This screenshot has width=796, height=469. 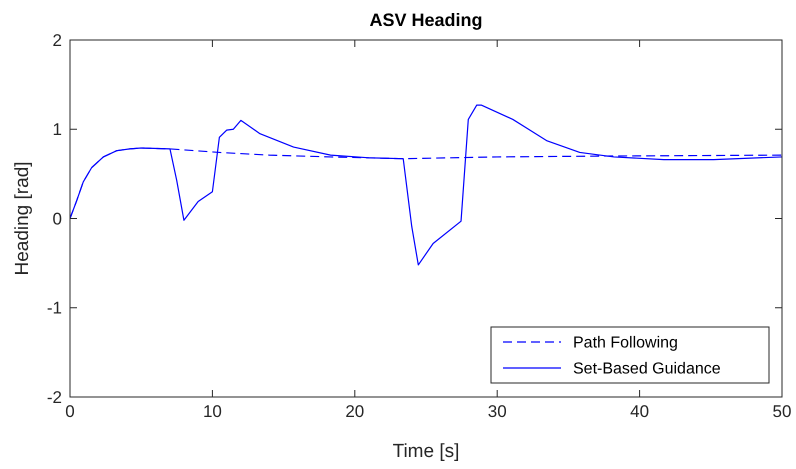 What do you see at coordinates (497, 411) in the screenshot?
I see `x-tick-label: 30` at bounding box center [497, 411].